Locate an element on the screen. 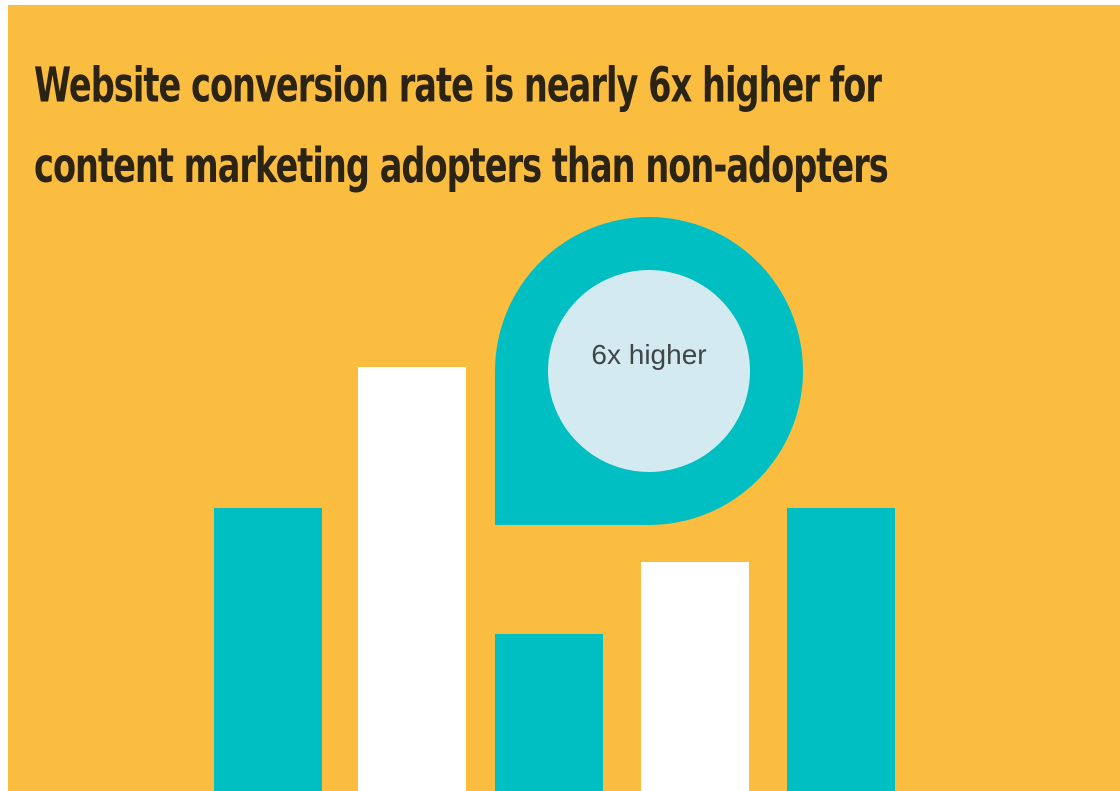  callout-pin: 6x higher is located at coordinates (649, 371).